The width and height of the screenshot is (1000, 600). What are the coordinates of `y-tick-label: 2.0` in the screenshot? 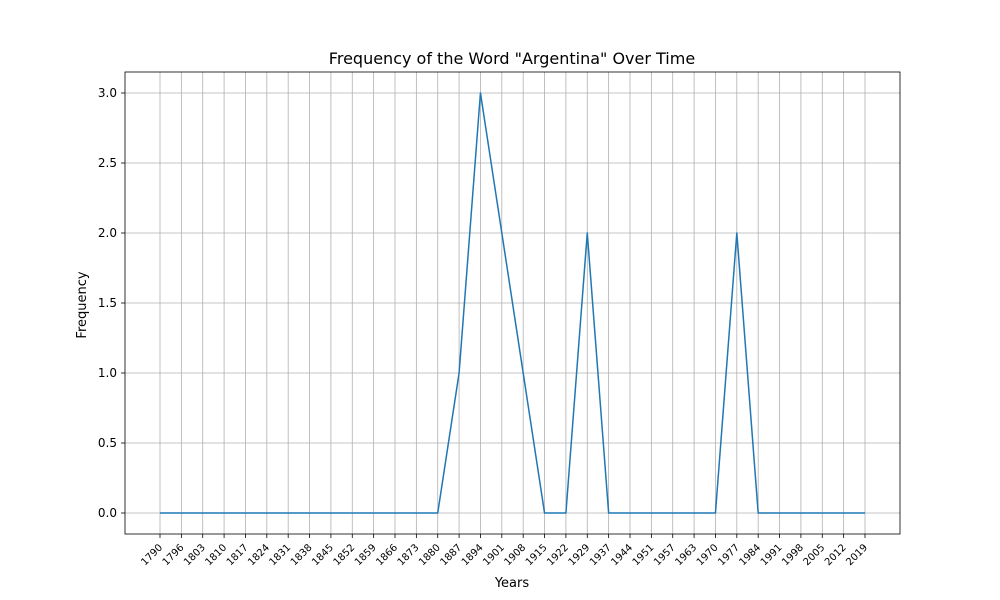 It's located at (107, 233).